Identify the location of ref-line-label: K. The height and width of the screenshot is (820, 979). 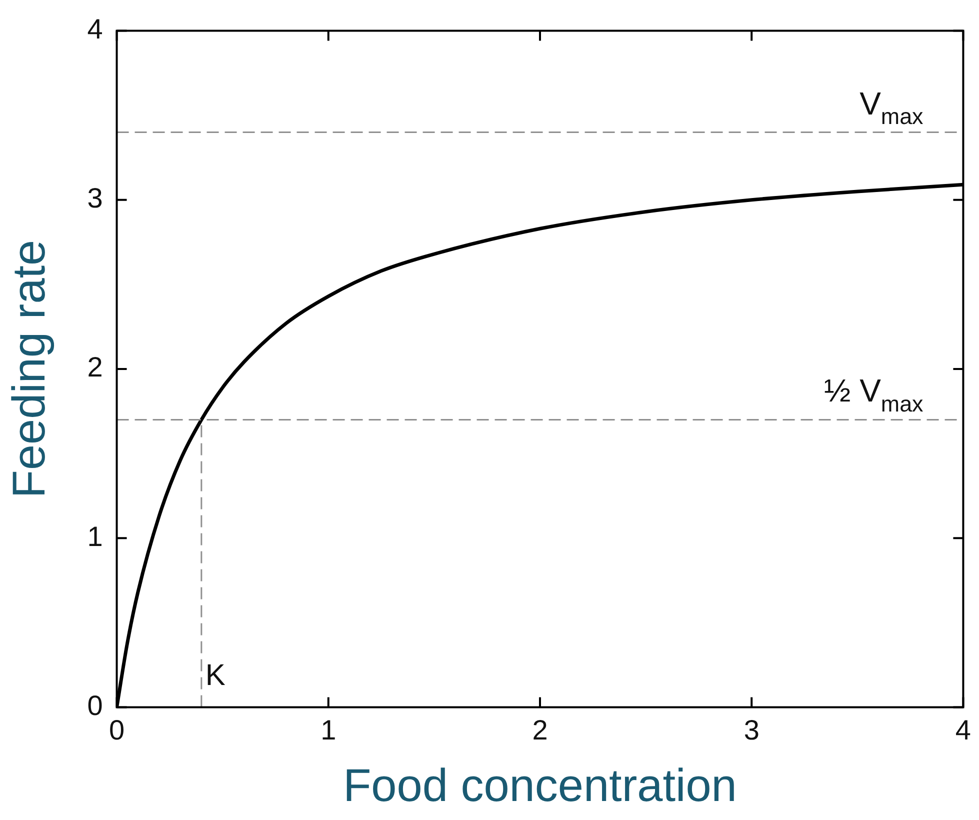
(215, 675).